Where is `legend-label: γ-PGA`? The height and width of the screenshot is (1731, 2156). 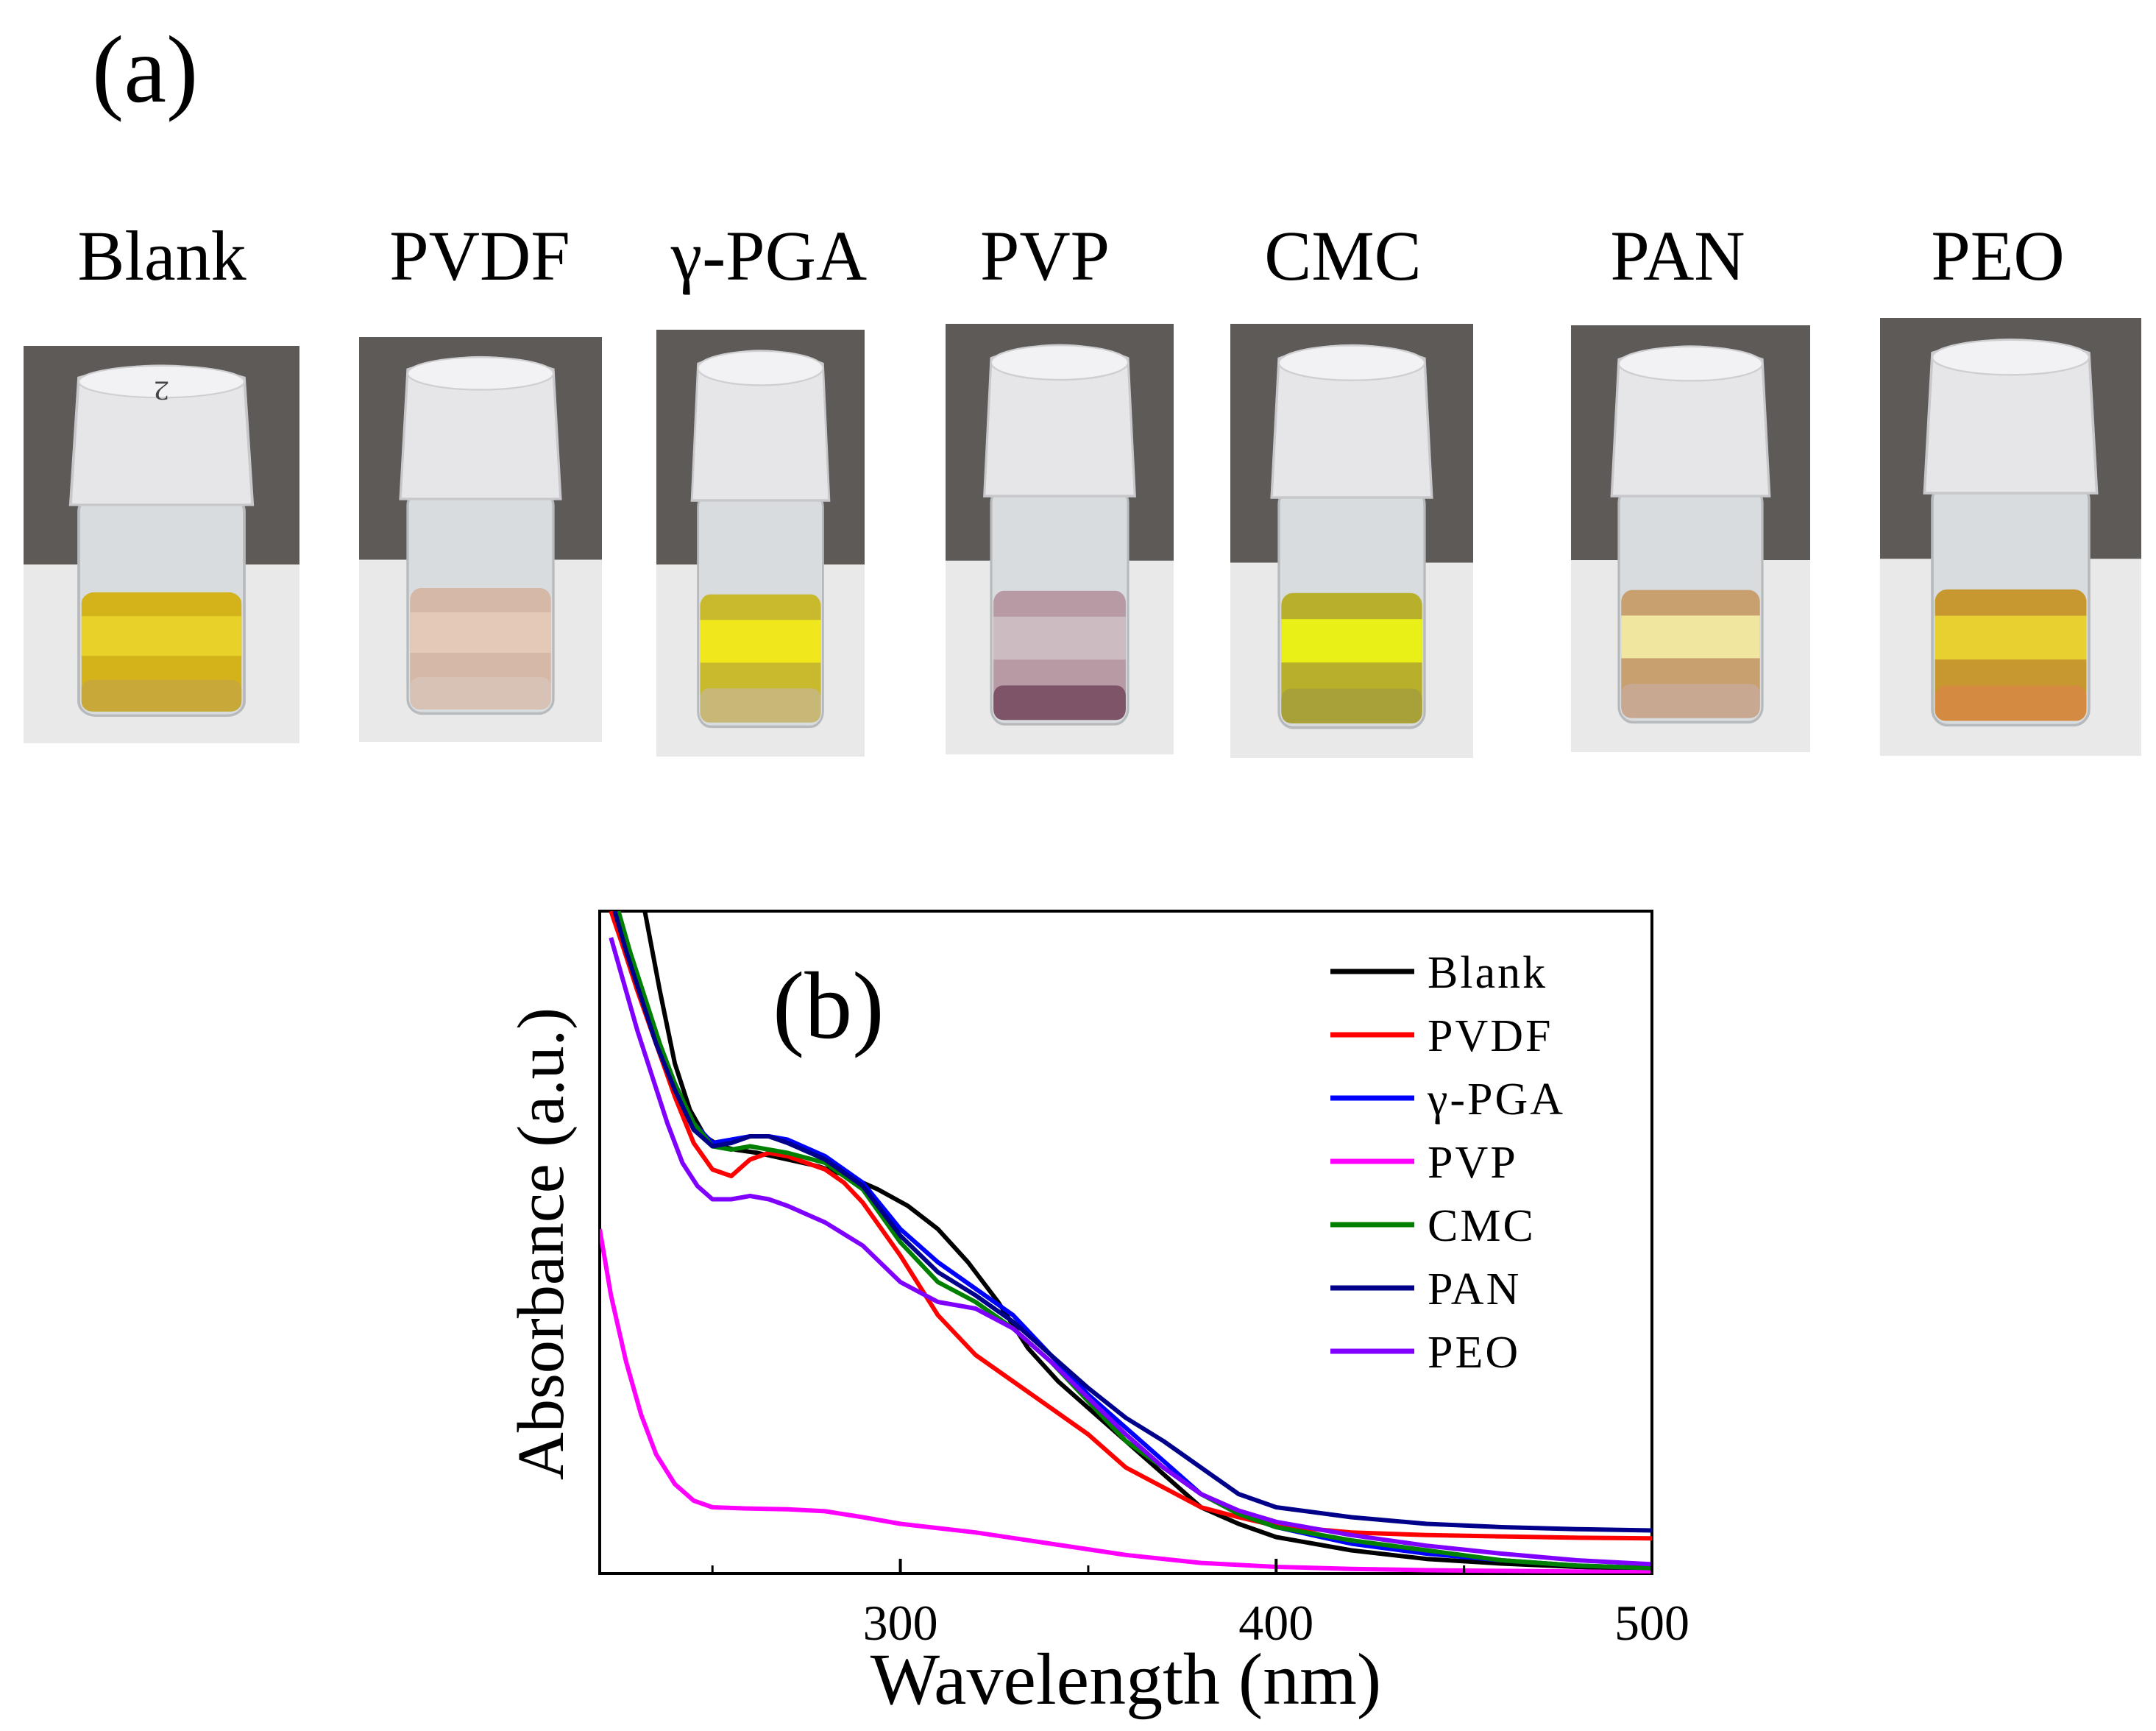
legend-label: γ-PGA is located at coordinates (1496, 1100).